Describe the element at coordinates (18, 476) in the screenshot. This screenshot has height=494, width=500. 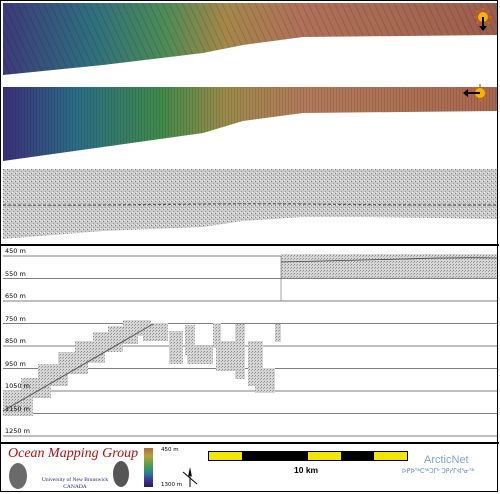
I see `logo-blob-left` at that location.